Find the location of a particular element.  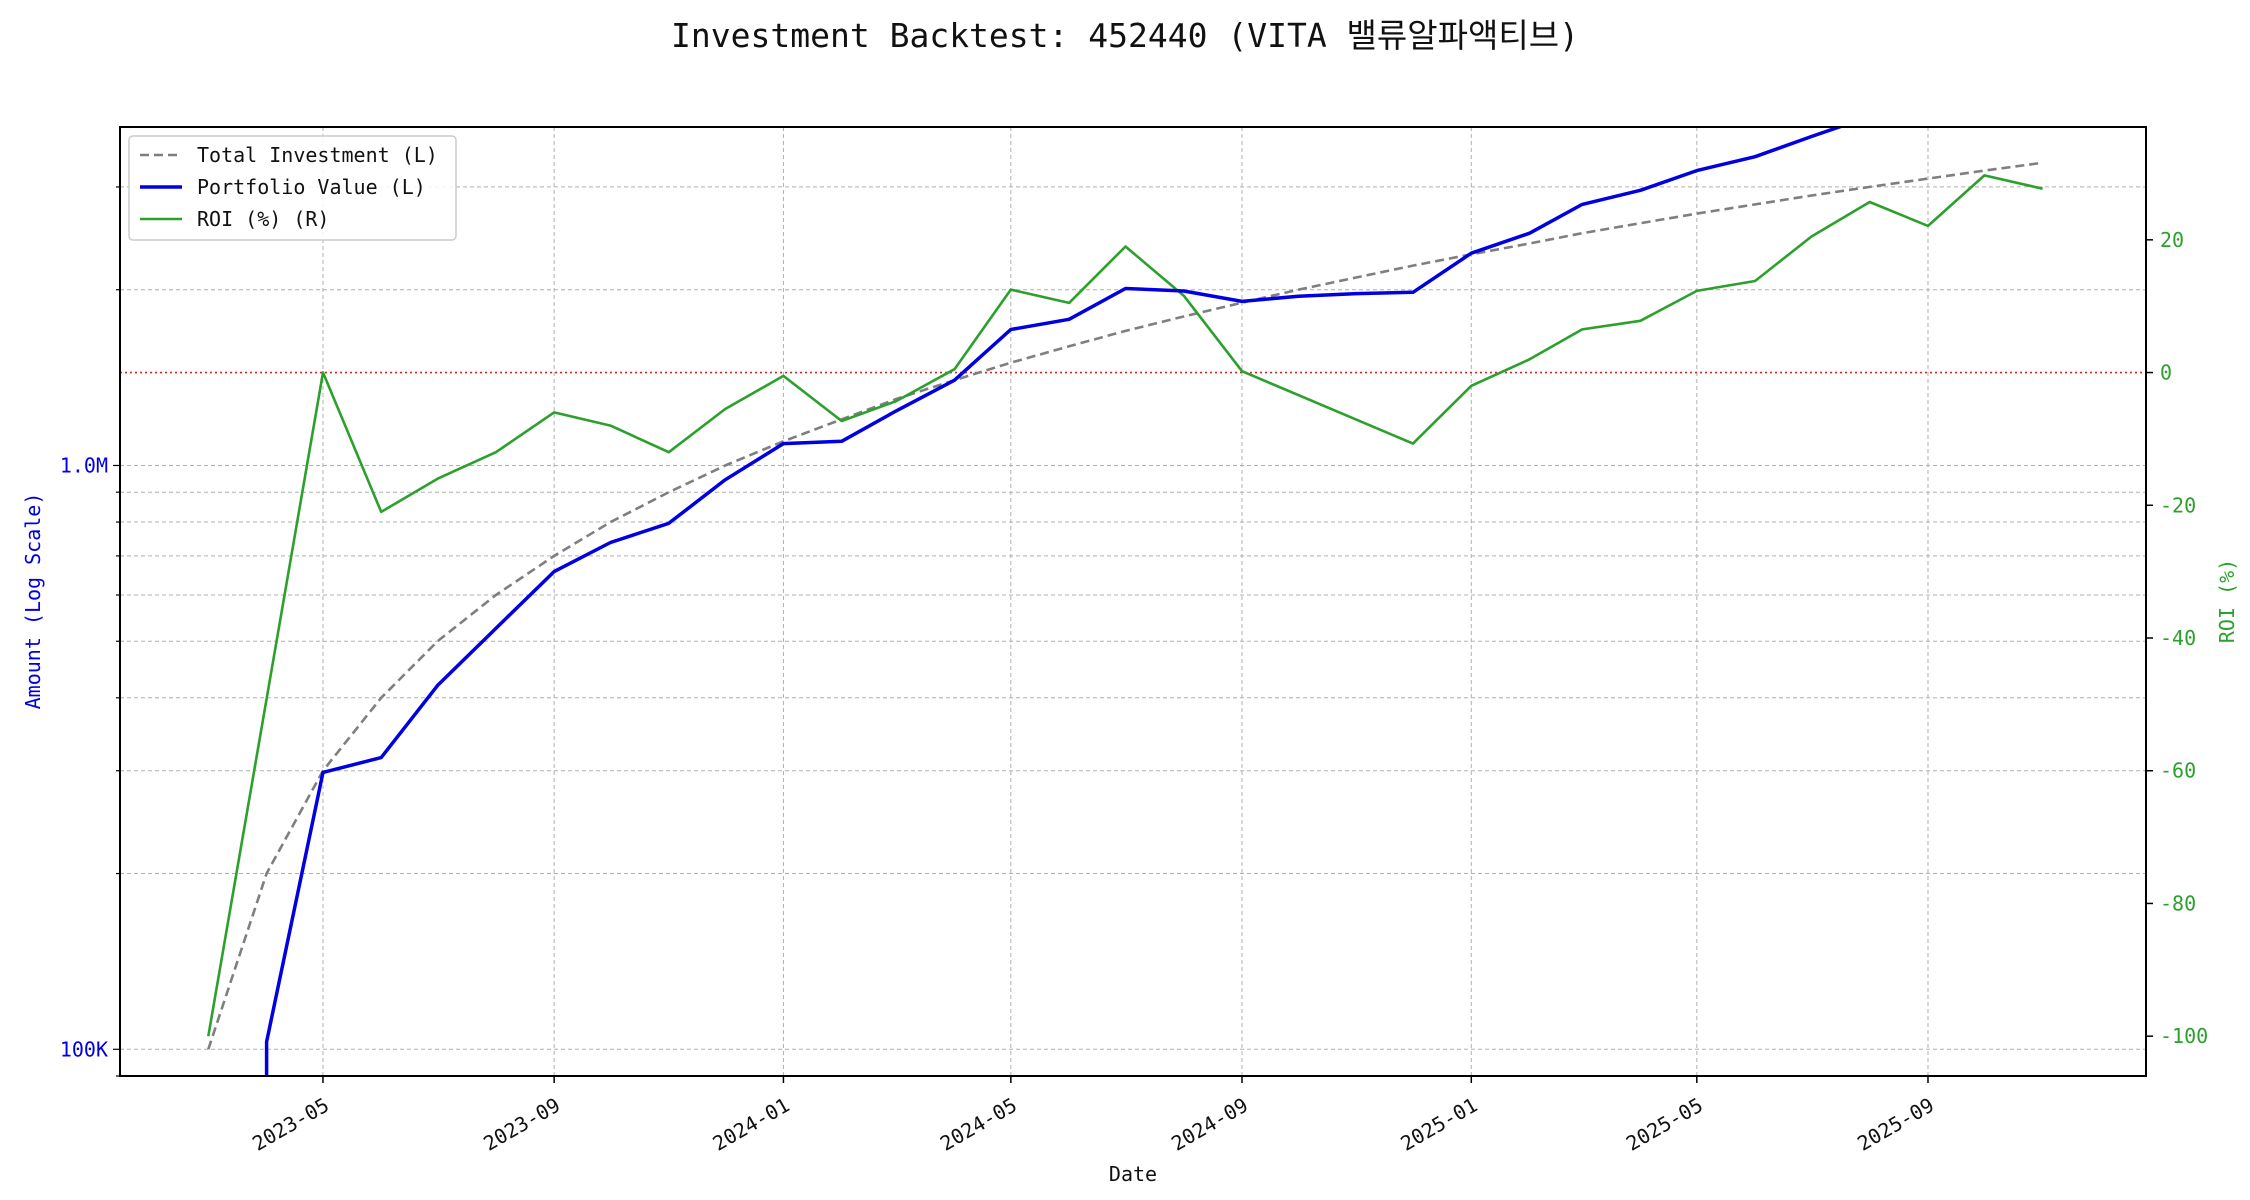

x-tick-label: 2024-01 is located at coordinates (751, 1124).